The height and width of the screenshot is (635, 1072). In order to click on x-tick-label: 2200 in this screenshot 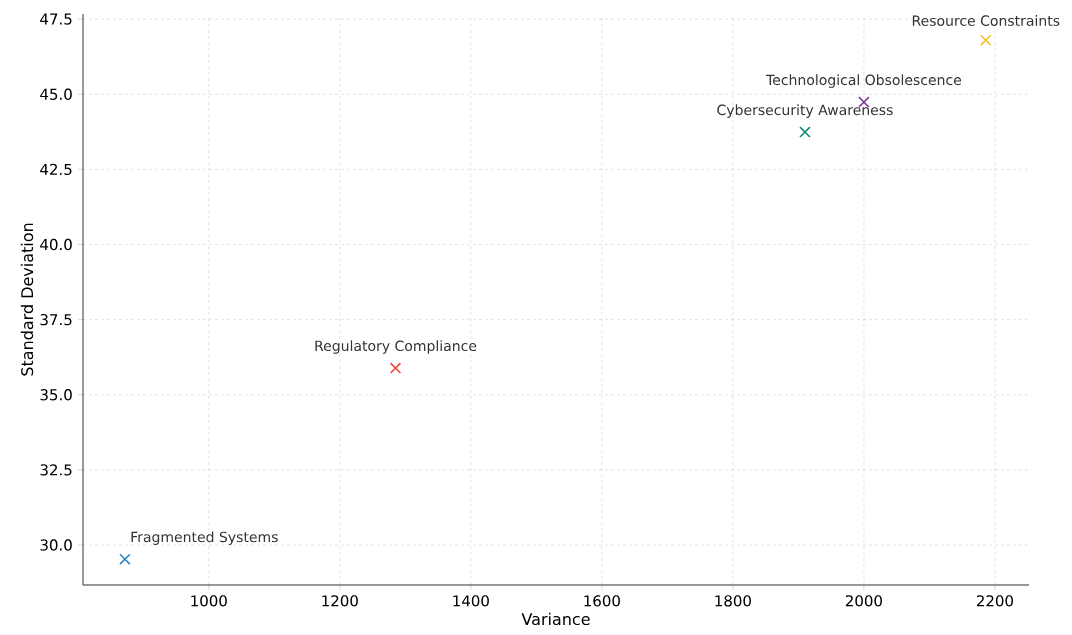, I will do `click(995, 601)`.